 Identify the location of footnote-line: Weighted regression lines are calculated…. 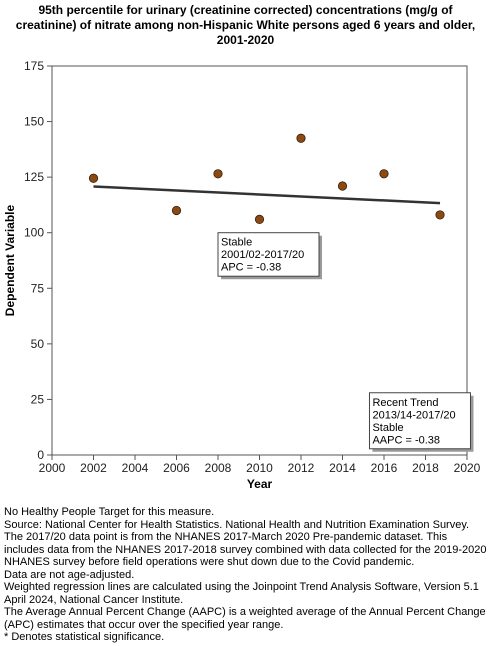
(241, 593).